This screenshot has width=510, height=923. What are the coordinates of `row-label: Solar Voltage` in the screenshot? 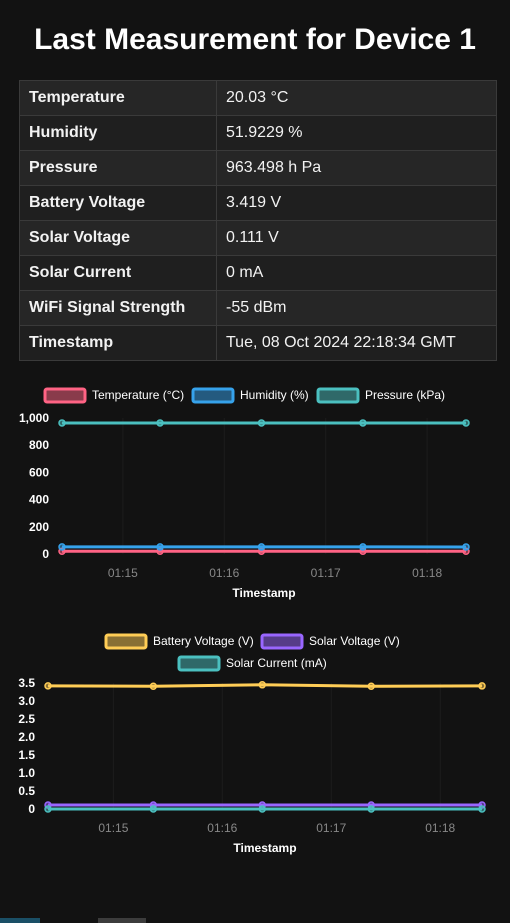 It's located at (118, 238).